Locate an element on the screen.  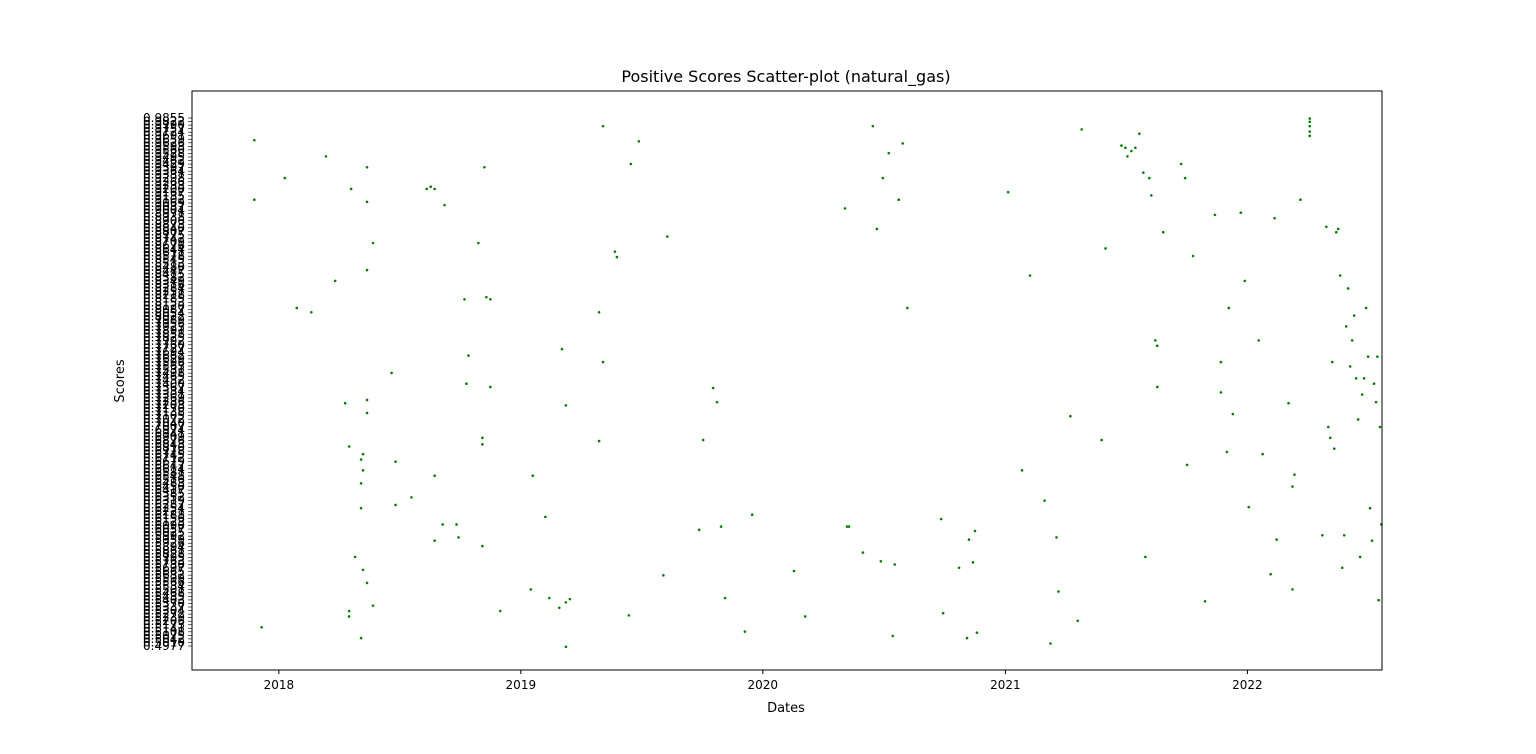
y-tick-label: 0.9495 is located at coordinates (164, 157).